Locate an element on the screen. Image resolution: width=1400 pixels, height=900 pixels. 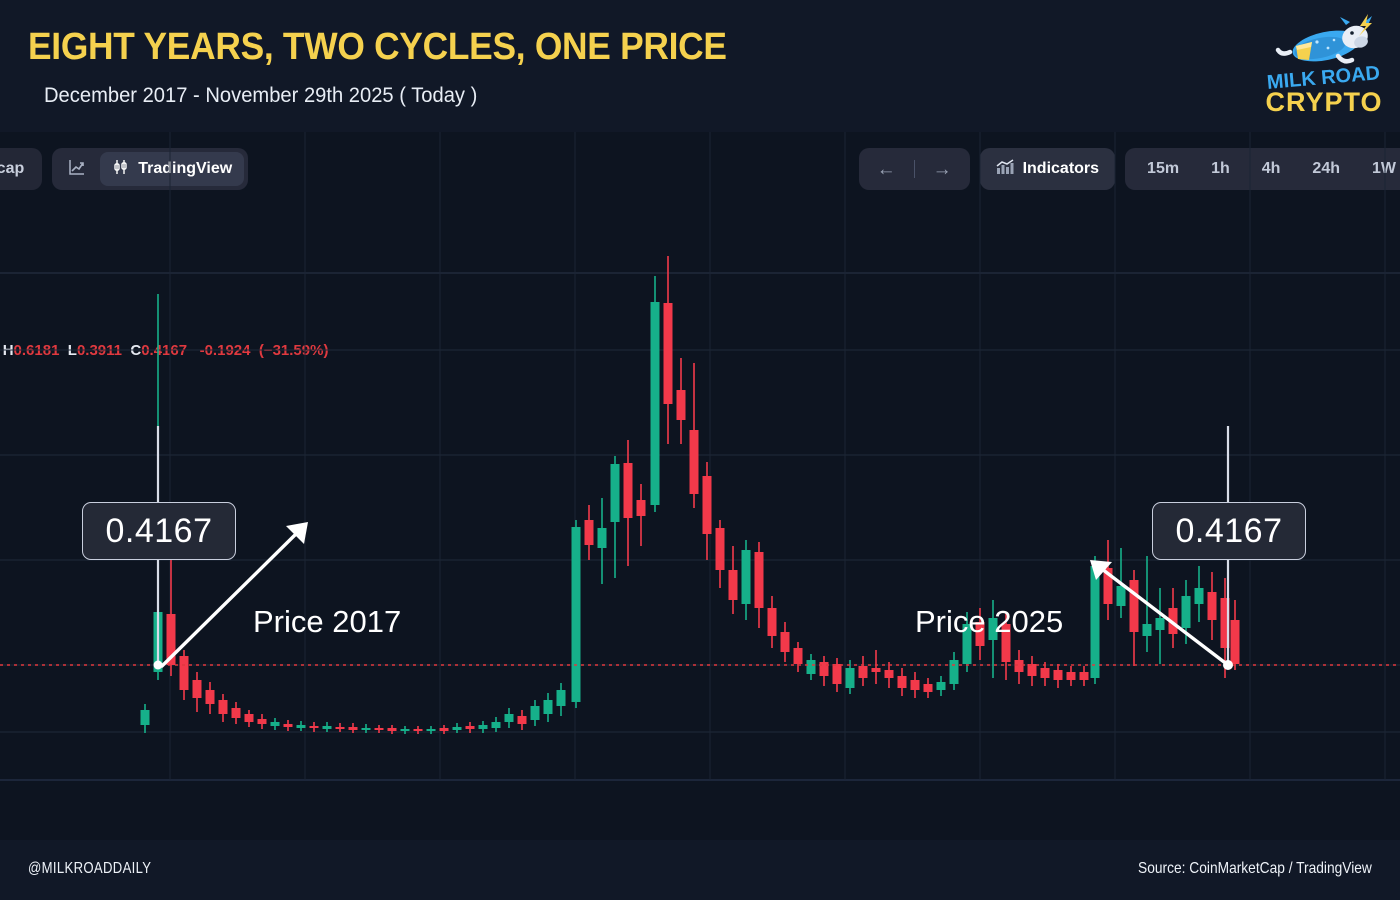
timeframe-1w: 1W is located at coordinates (1384, 168).